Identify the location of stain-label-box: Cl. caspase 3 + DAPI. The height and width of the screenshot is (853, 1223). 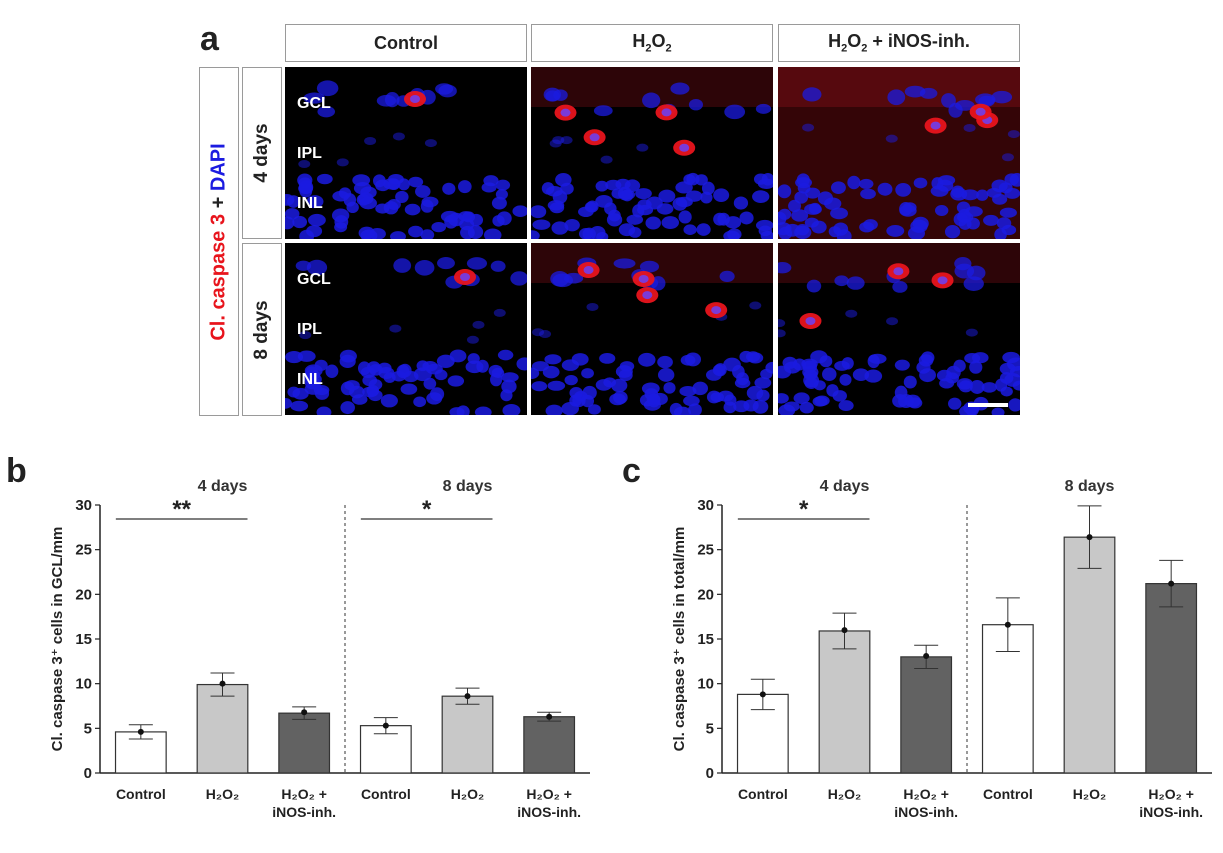
(219, 241).